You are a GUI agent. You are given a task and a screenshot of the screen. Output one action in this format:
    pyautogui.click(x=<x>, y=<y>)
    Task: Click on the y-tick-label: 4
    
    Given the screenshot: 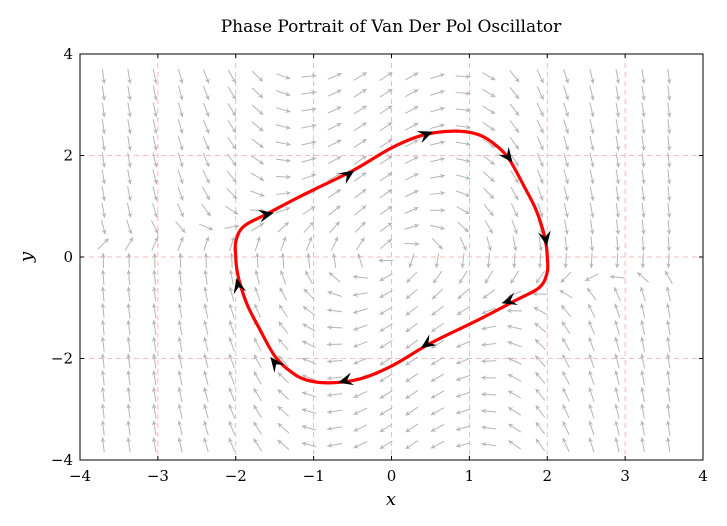 What is the action you would take?
    pyautogui.click(x=68, y=54)
    